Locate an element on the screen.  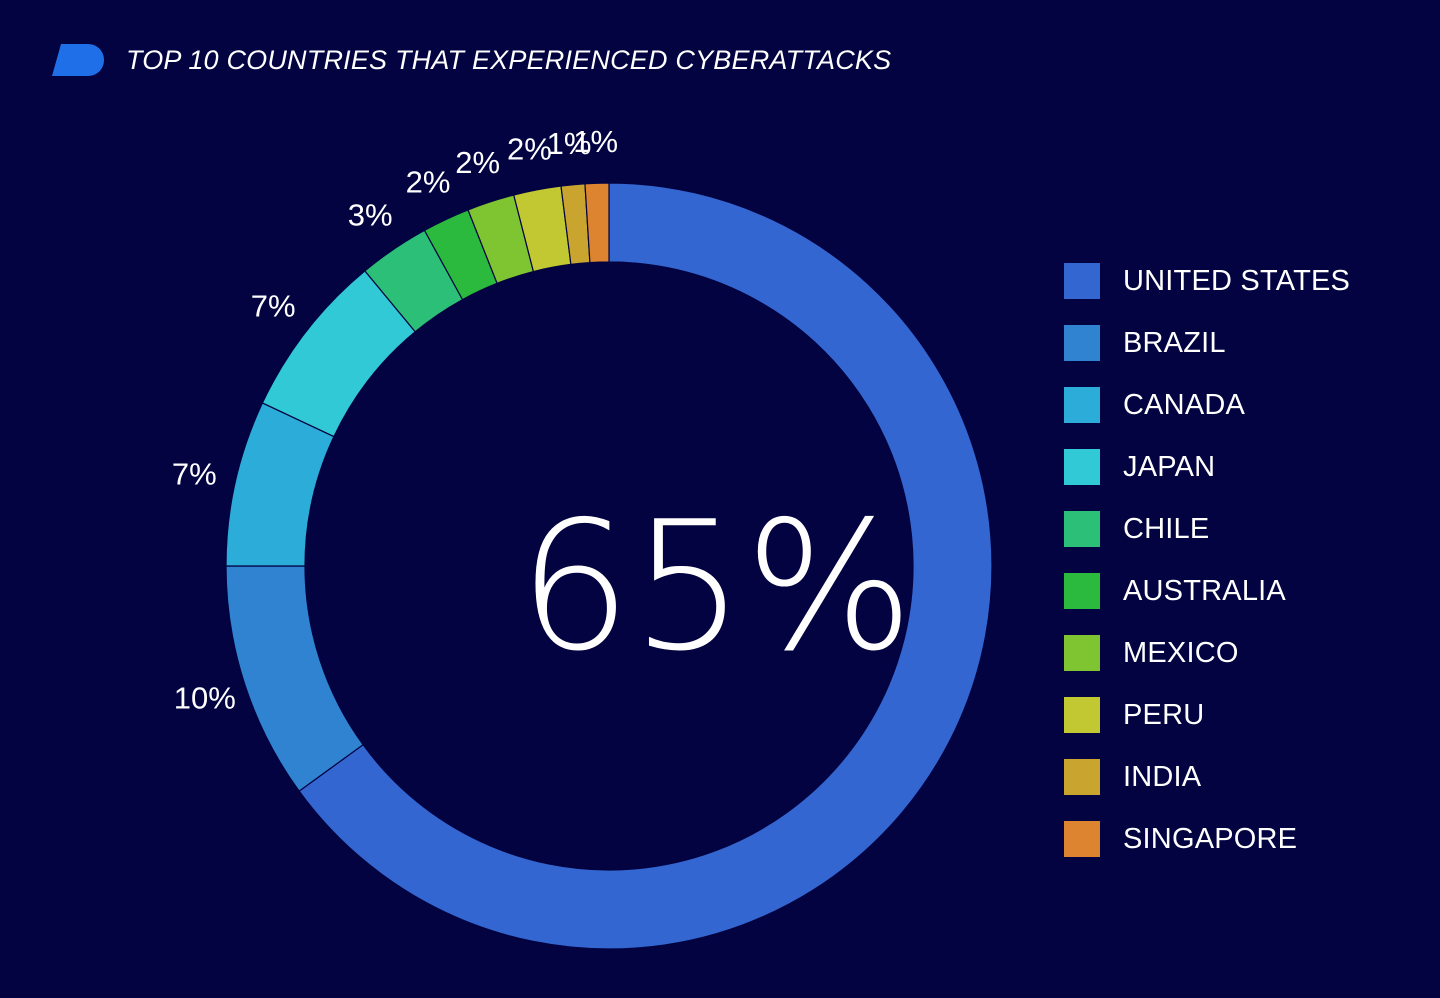
slice-singapore is located at coordinates (597, 223).